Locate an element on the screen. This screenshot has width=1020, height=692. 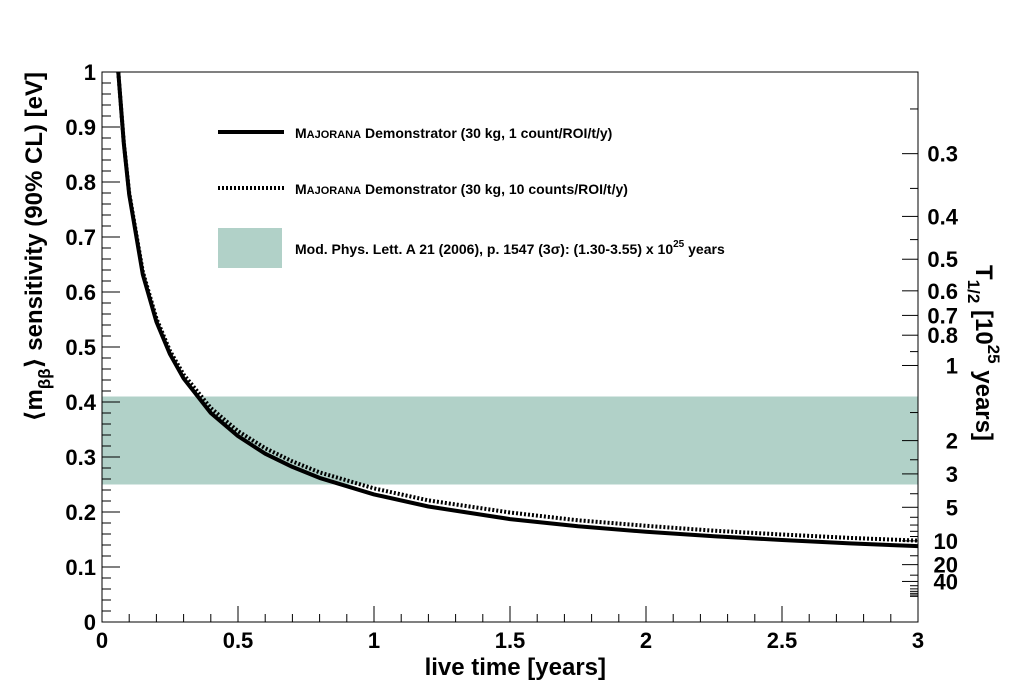
band is located at coordinates (510, 440).